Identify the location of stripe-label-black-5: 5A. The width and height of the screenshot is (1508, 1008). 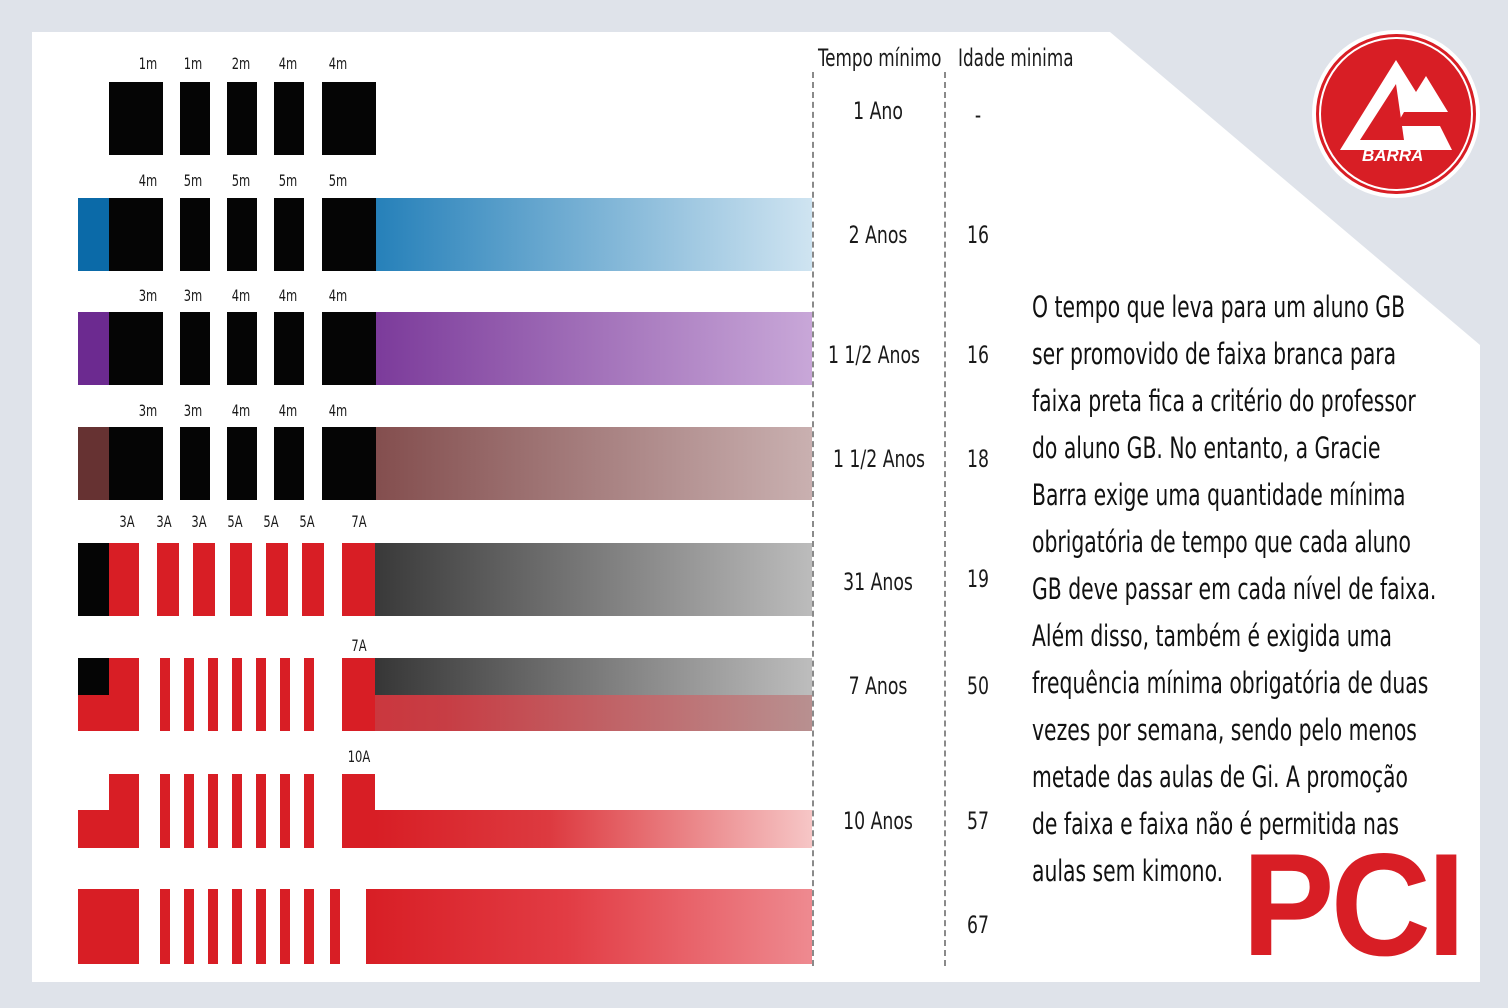
(307, 521).